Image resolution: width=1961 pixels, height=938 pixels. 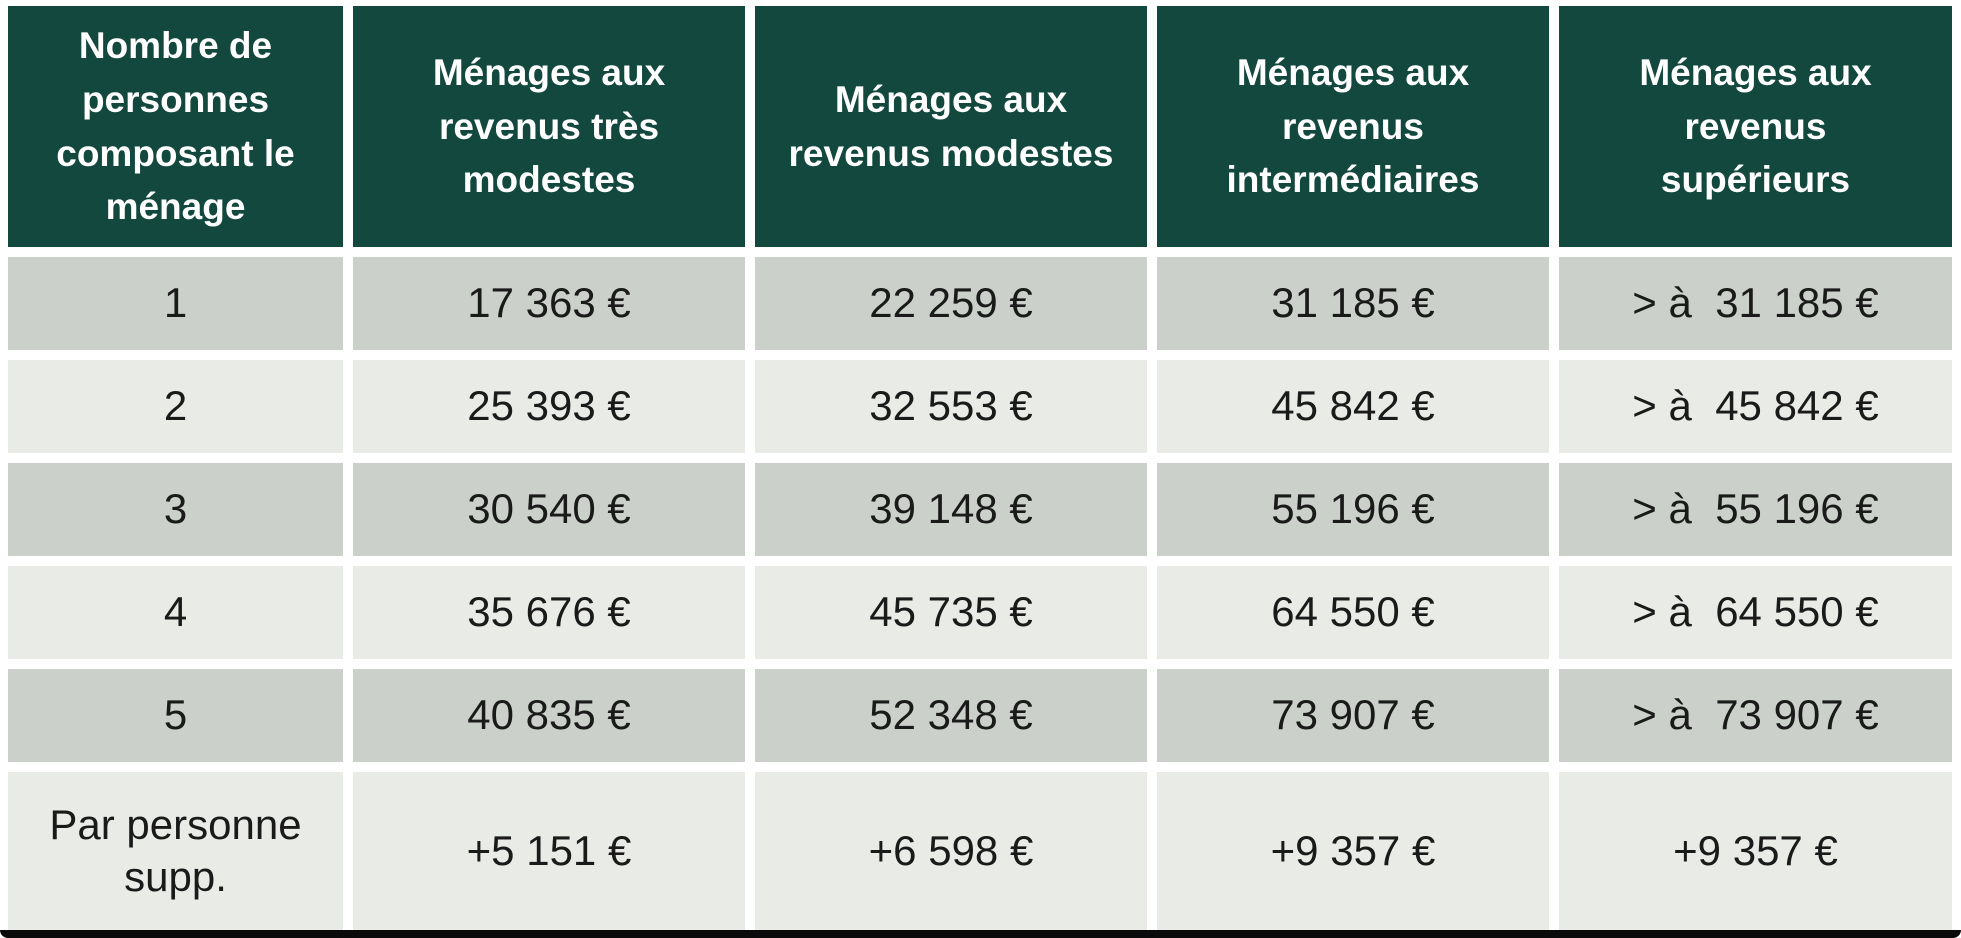 What do you see at coordinates (1755, 612) in the screenshot?
I see `table-cell: > à 64 550 €` at bounding box center [1755, 612].